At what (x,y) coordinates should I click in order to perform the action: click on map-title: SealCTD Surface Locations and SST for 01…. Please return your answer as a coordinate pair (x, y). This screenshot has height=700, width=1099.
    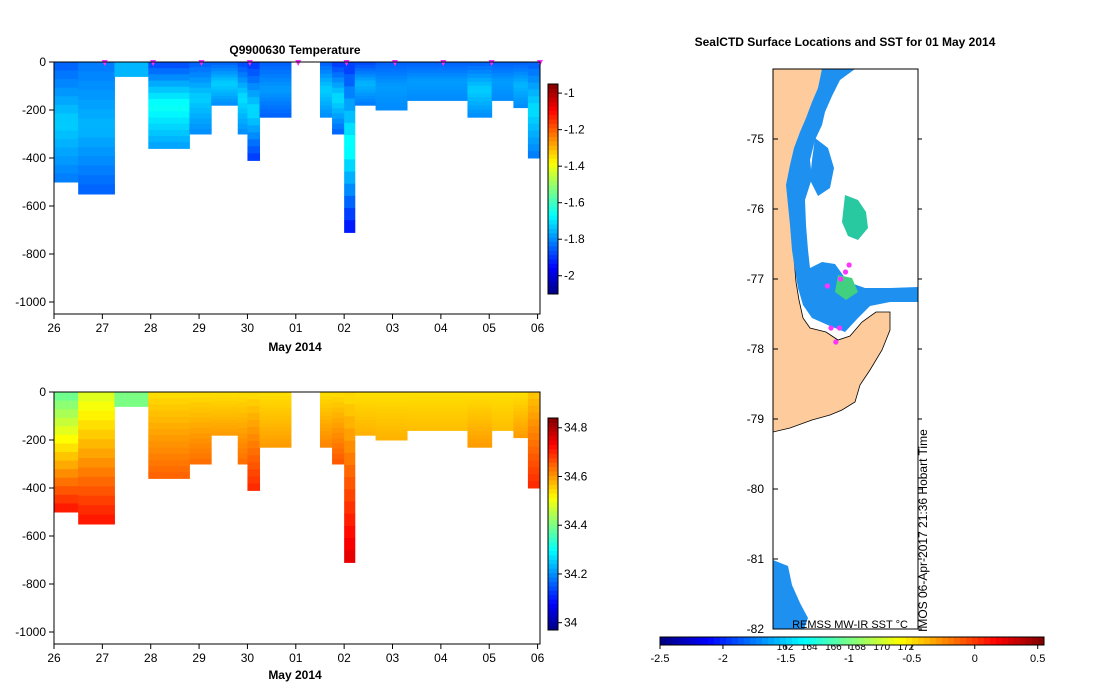
    Looking at the image, I should click on (845, 42).